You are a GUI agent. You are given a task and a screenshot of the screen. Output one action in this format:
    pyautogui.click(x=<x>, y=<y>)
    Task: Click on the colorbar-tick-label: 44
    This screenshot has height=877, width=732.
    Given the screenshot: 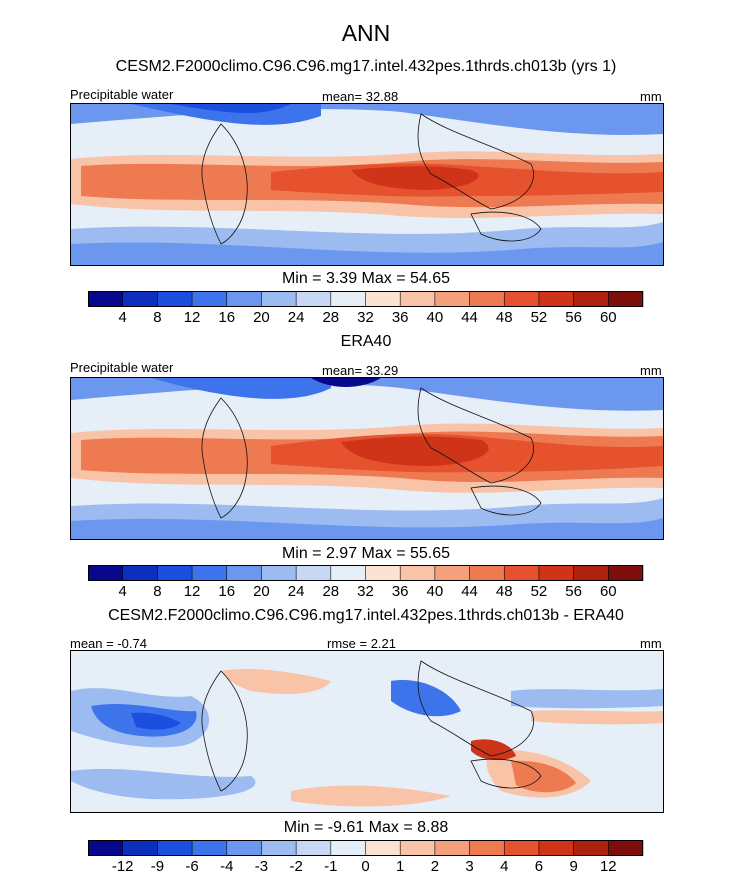 What is the action you would take?
    pyautogui.click(x=469, y=591)
    